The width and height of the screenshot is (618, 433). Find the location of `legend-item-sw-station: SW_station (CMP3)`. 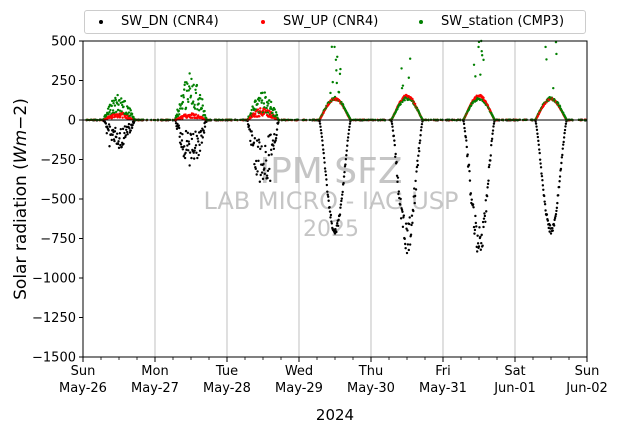

legend-item-sw-station: SW_station (CMP3) is located at coordinates (491, 21).